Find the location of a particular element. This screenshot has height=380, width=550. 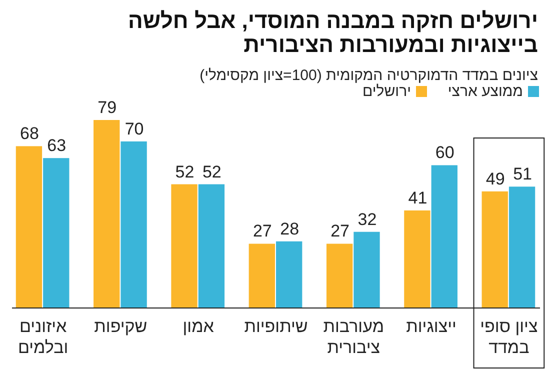

data-label: 70 is located at coordinates (134, 128).